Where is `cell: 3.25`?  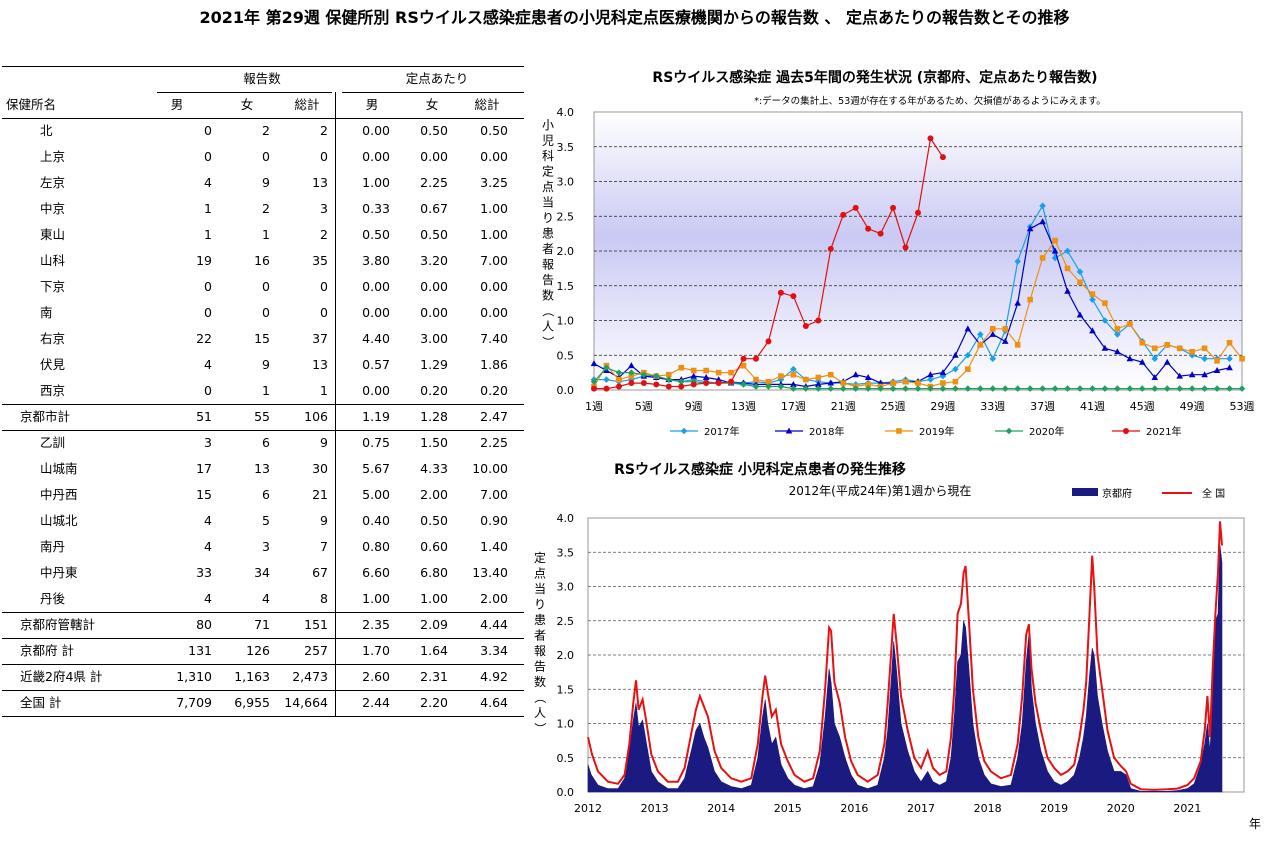 cell: 3.25 is located at coordinates (494, 182).